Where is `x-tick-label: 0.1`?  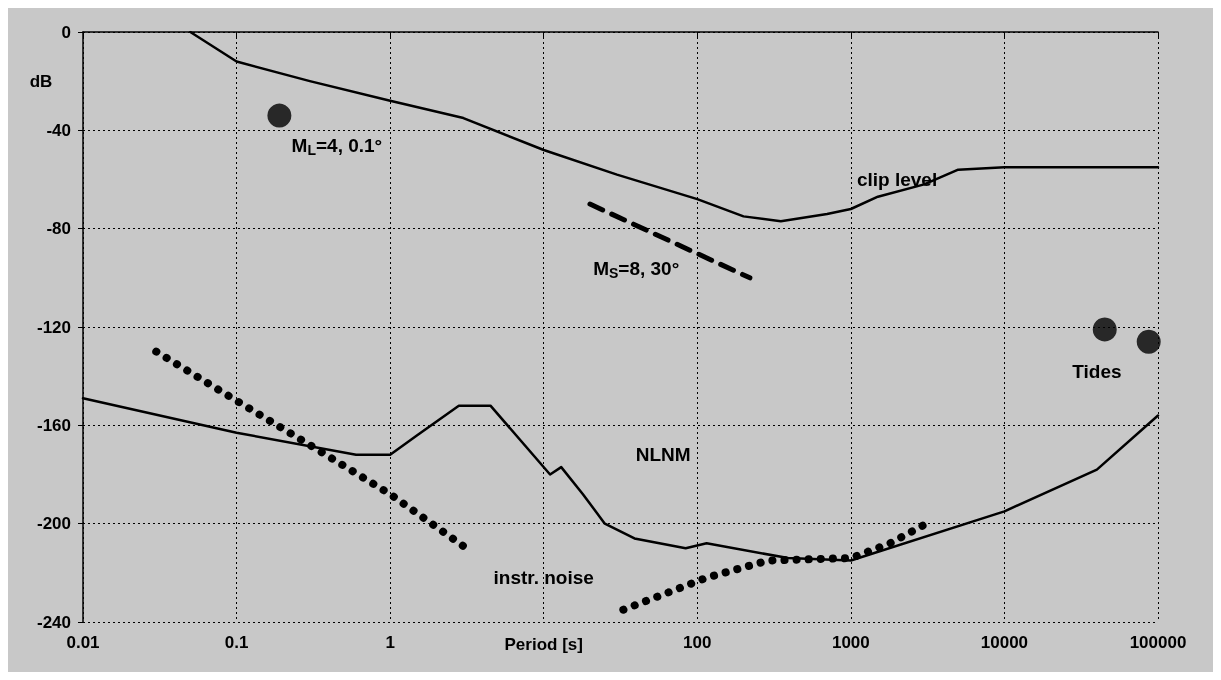
x-tick-label: 0.1 is located at coordinates (236, 642).